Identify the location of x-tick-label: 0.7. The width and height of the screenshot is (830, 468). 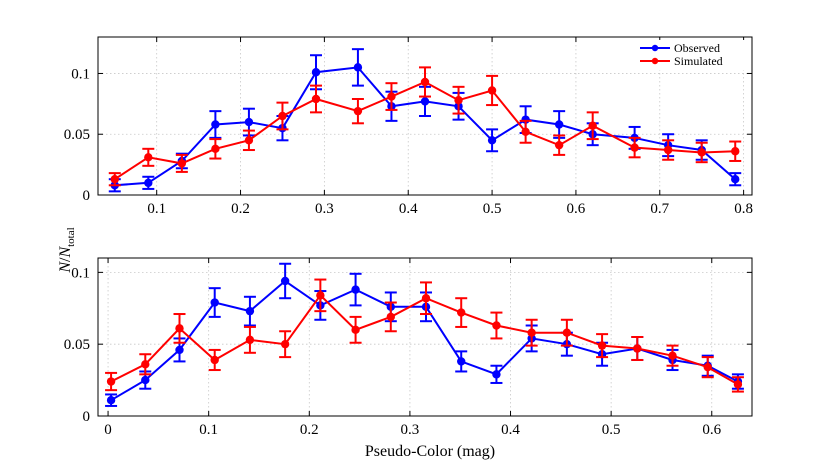
(659, 209).